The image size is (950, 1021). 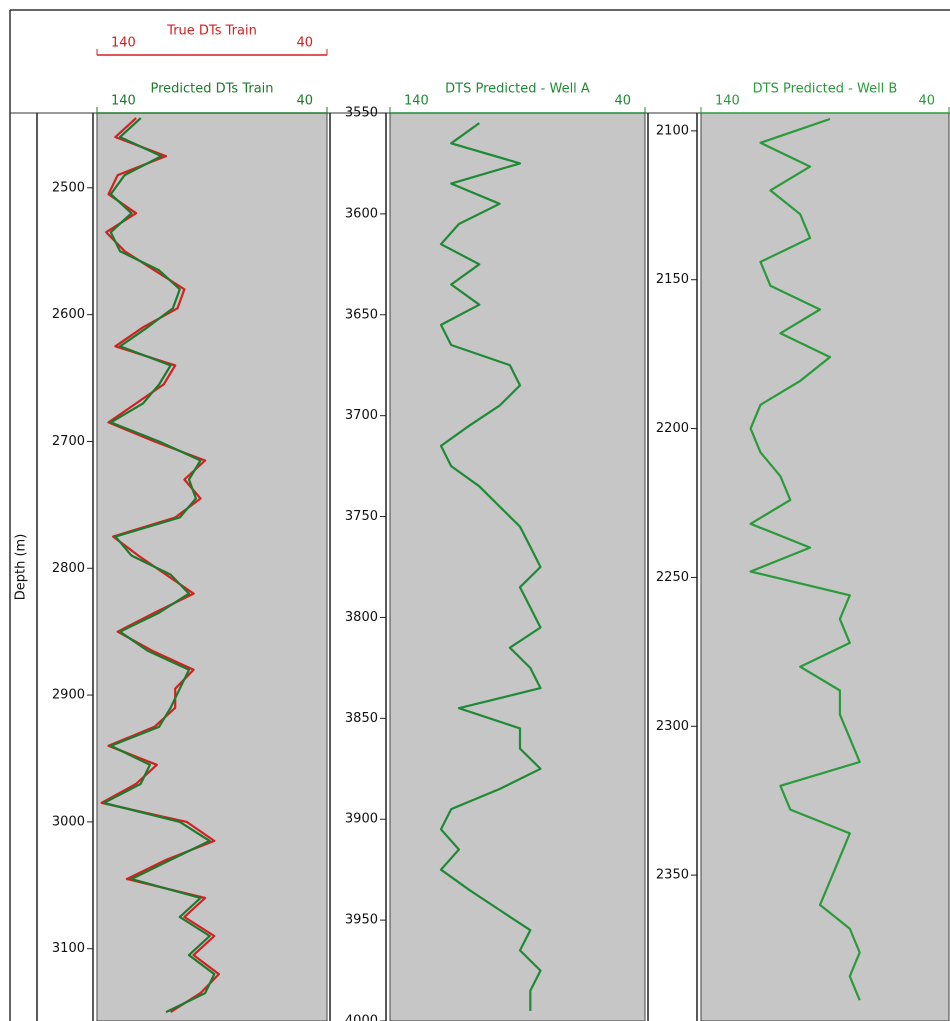 I want to click on y-tick-label: 2150, so click(x=672, y=279).